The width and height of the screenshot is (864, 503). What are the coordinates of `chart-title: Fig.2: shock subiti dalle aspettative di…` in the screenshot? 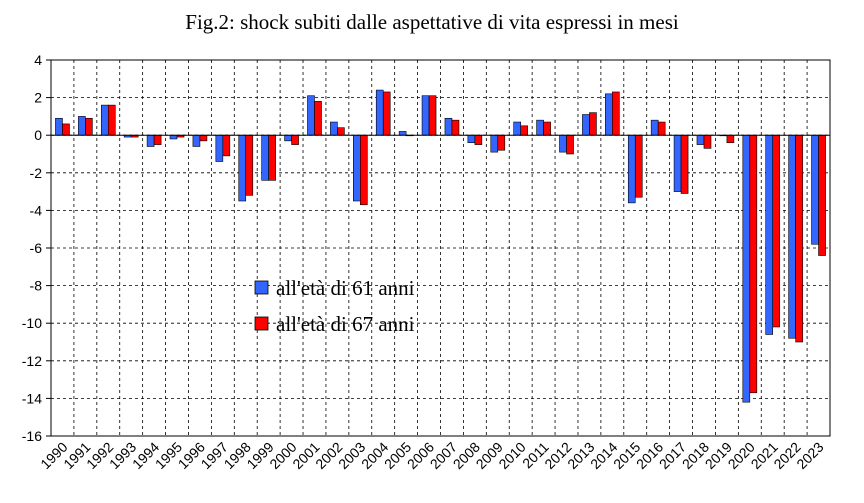 It's located at (432, 22).